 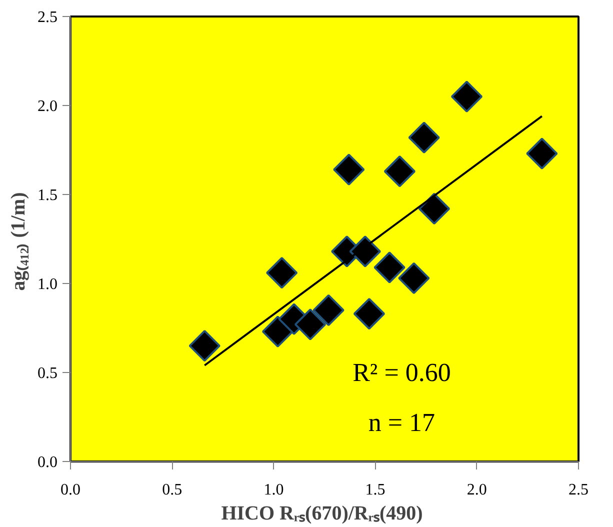 What do you see at coordinates (578, 490) in the screenshot?
I see `x-tick-label: 2.5` at bounding box center [578, 490].